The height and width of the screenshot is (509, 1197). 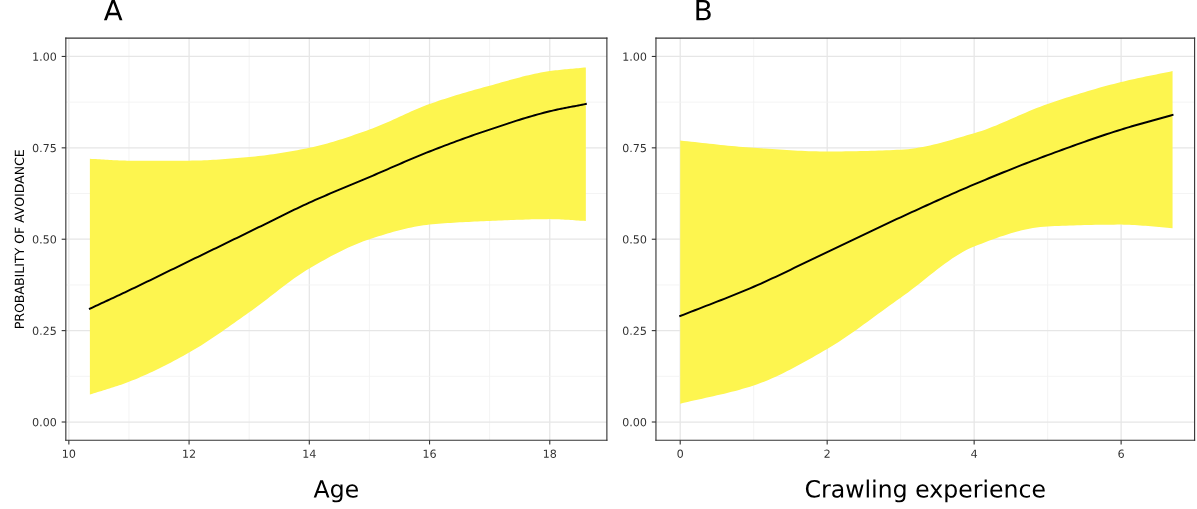 I want to click on x-tick-label: 6, so click(x=1121, y=453).